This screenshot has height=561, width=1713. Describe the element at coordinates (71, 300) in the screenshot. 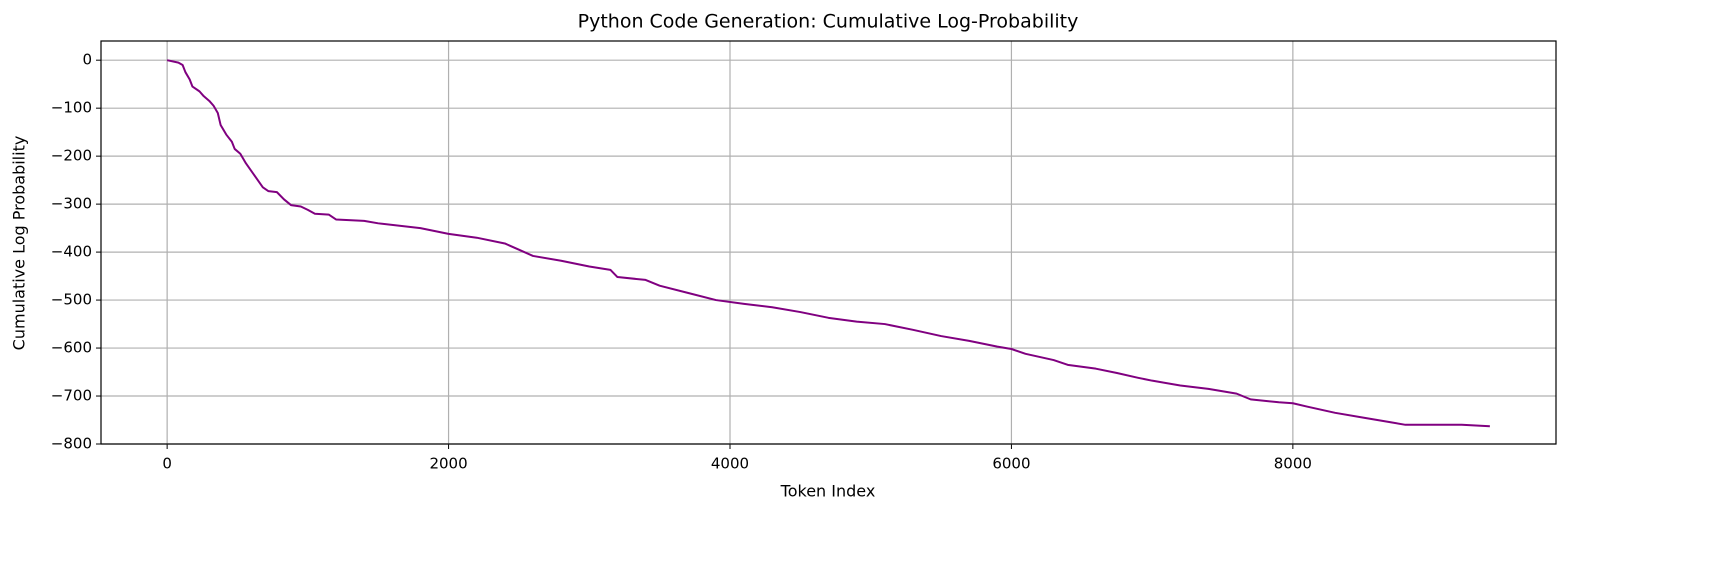

I see `y-tick-label: −500` at that location.